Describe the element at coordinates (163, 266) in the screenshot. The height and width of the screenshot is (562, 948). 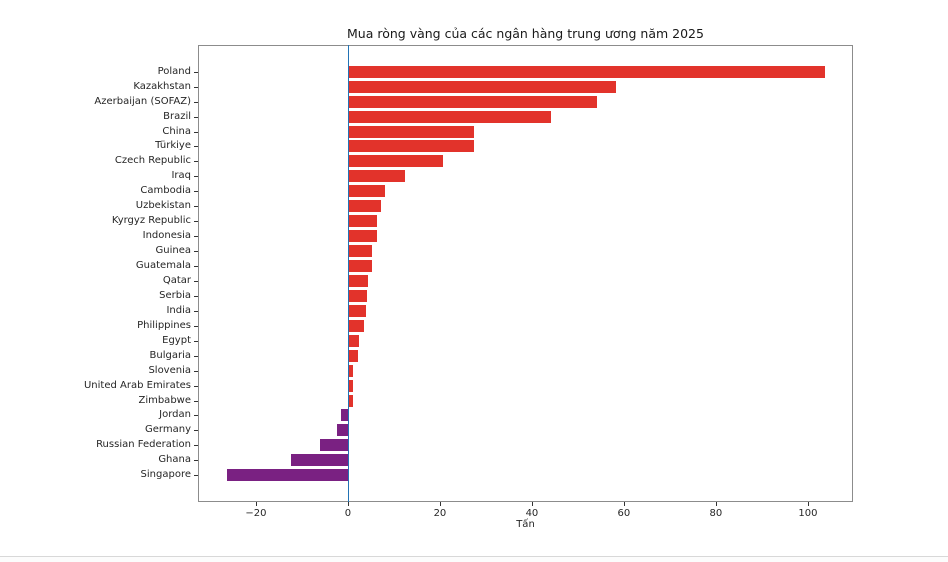
I see `y-tick-label: Guatemala` at that location.